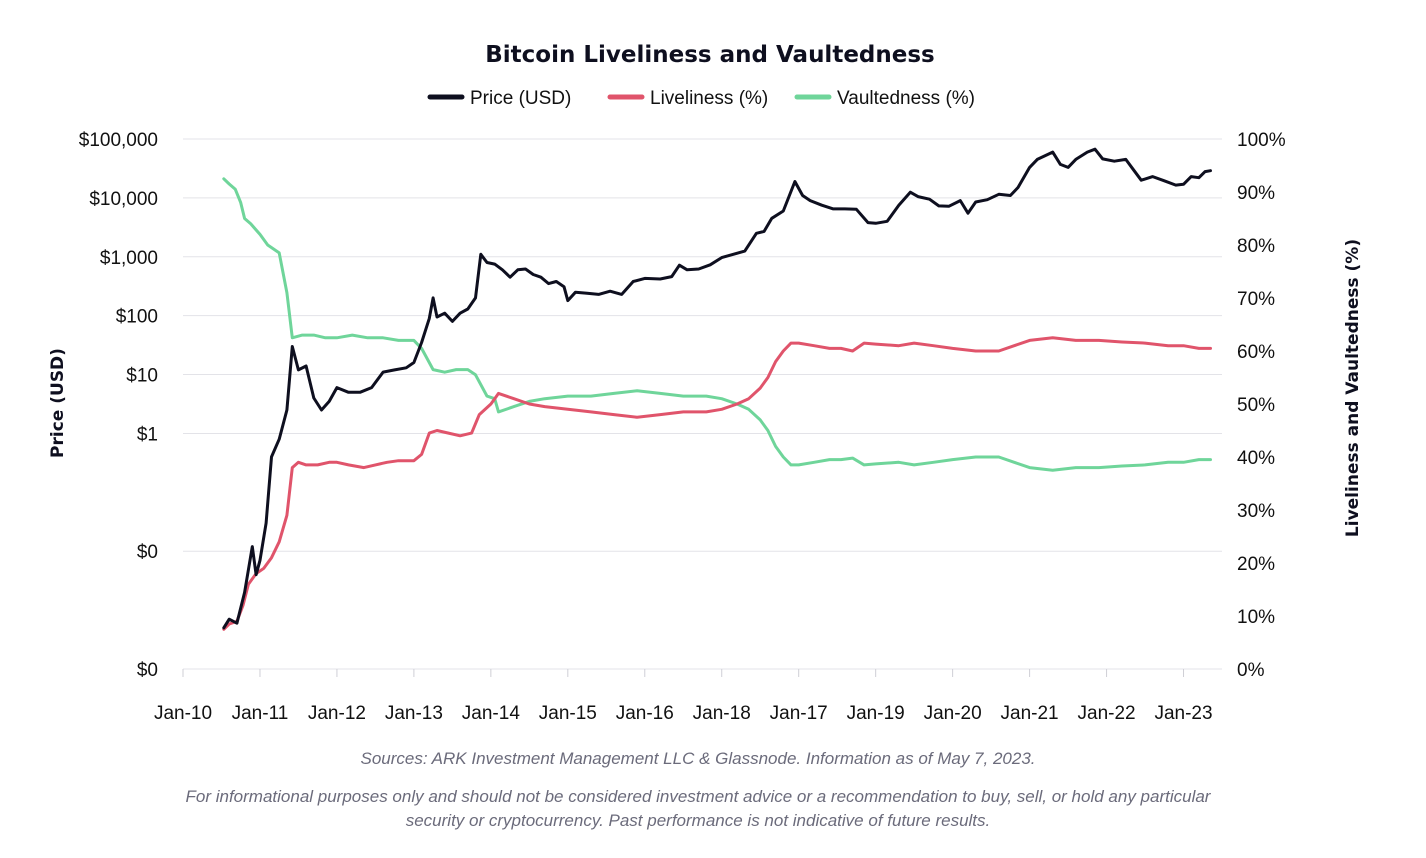 Image resolution: width=1426 pixels, height=858 pixels. I want to click on x-tick-label: Jan-16, so click(645, 713).